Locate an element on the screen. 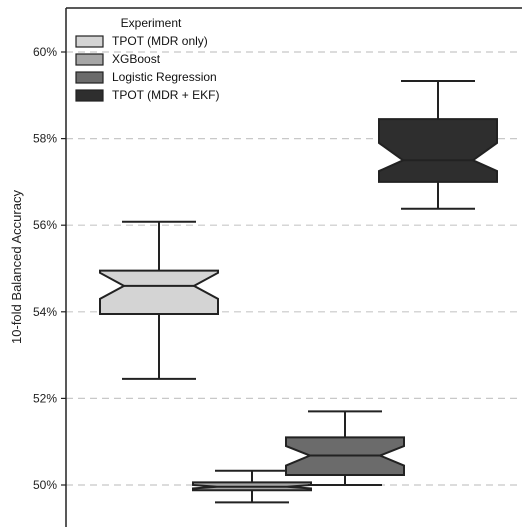 This screenshot has width=522, height=527. box-tpot-mdr-ekf is located at coordinates (438, 145).